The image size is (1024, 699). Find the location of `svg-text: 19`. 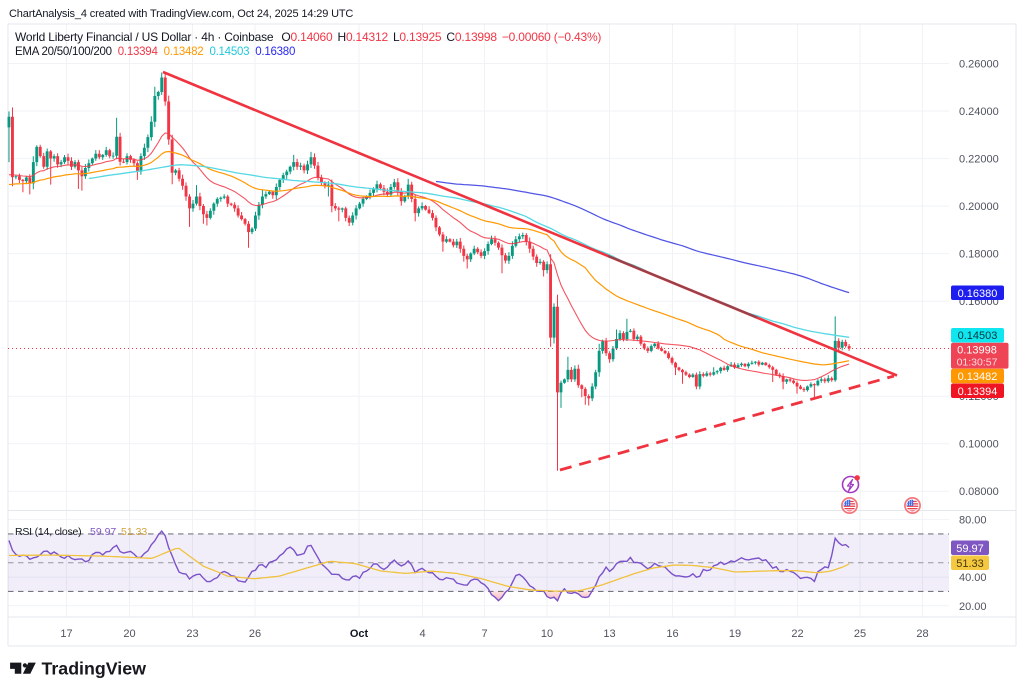

svg-text: 19 is located at coordinates (735, 634).